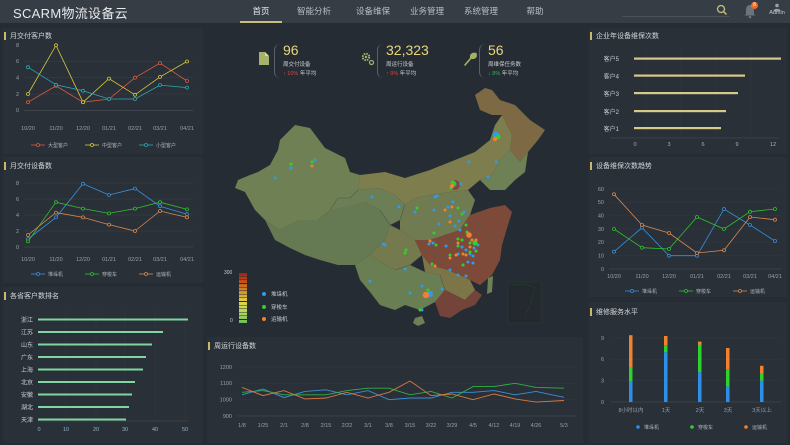 The width and height of the screenshot is (790, 445). I want to click on chart-province-rank: 浙江 江苏 山东 广东 上海 北京 安徽 湖北 天津 0 10 20 30 40 50, so click(103, 365).